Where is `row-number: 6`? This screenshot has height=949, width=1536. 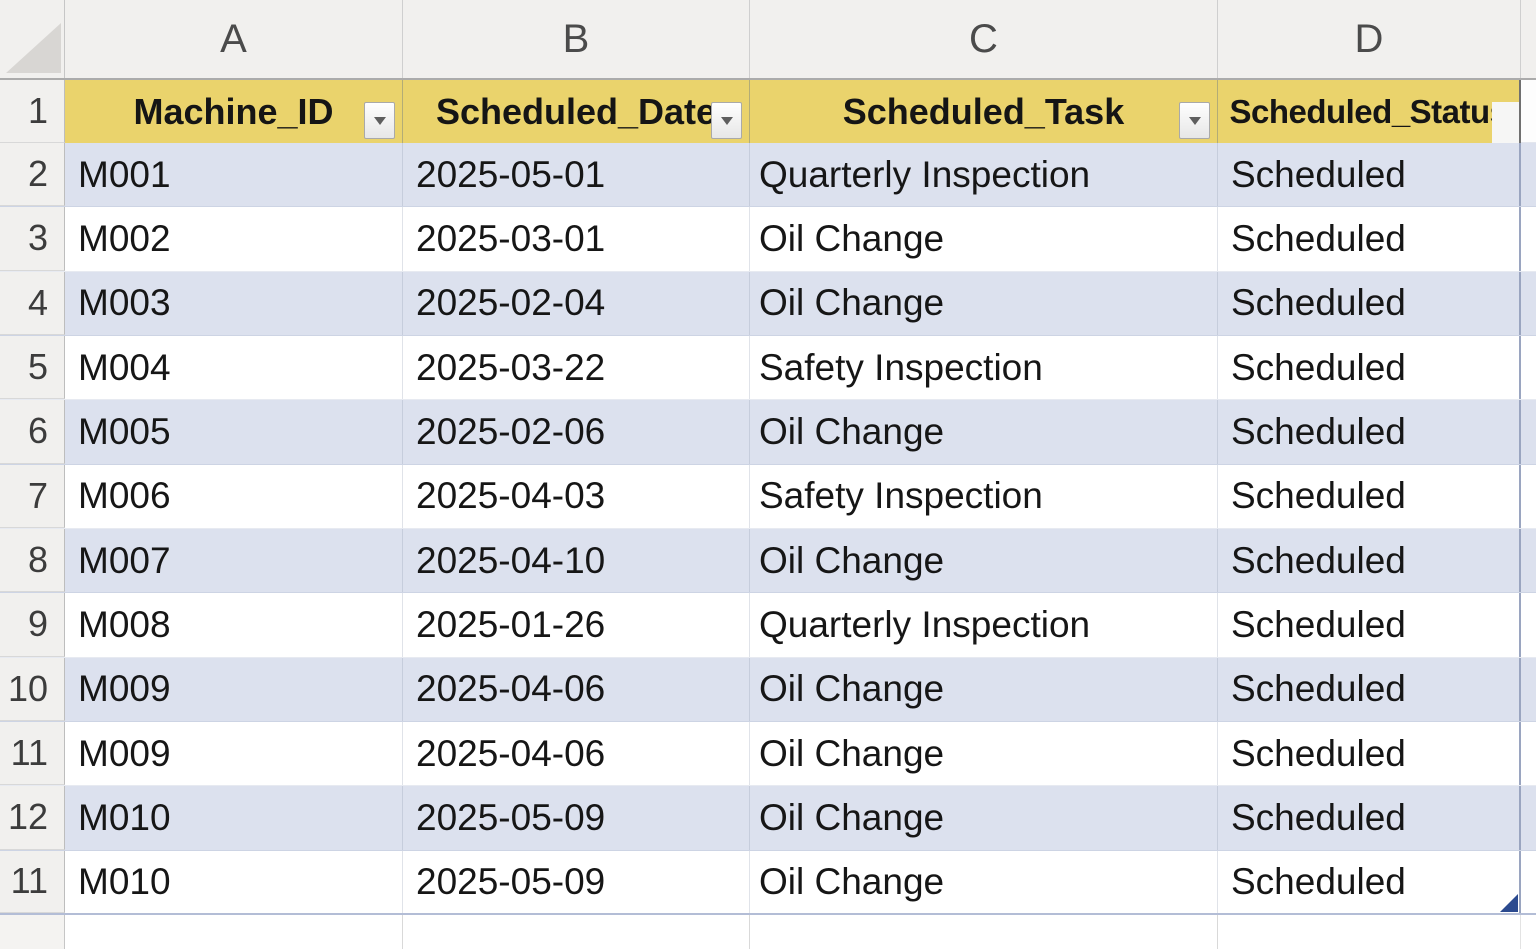
row-number: 6 is located at coordinates (32, 432).